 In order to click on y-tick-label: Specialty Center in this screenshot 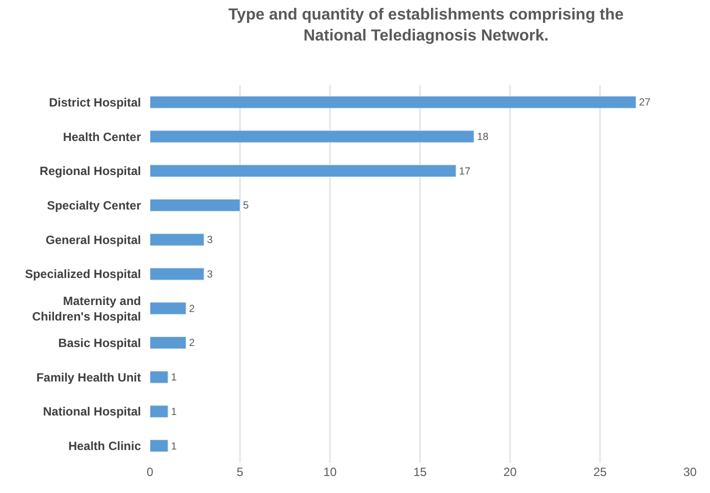, I will do `click(94, 205)`.